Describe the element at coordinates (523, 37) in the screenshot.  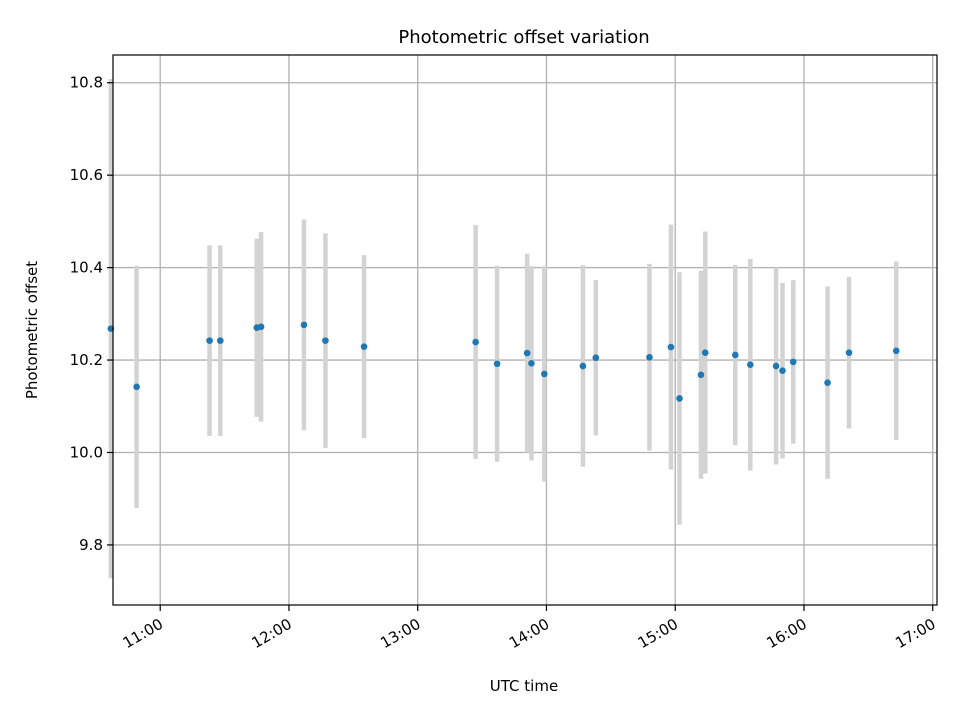
I see `chart-title: Photometric offset variation` at that location.